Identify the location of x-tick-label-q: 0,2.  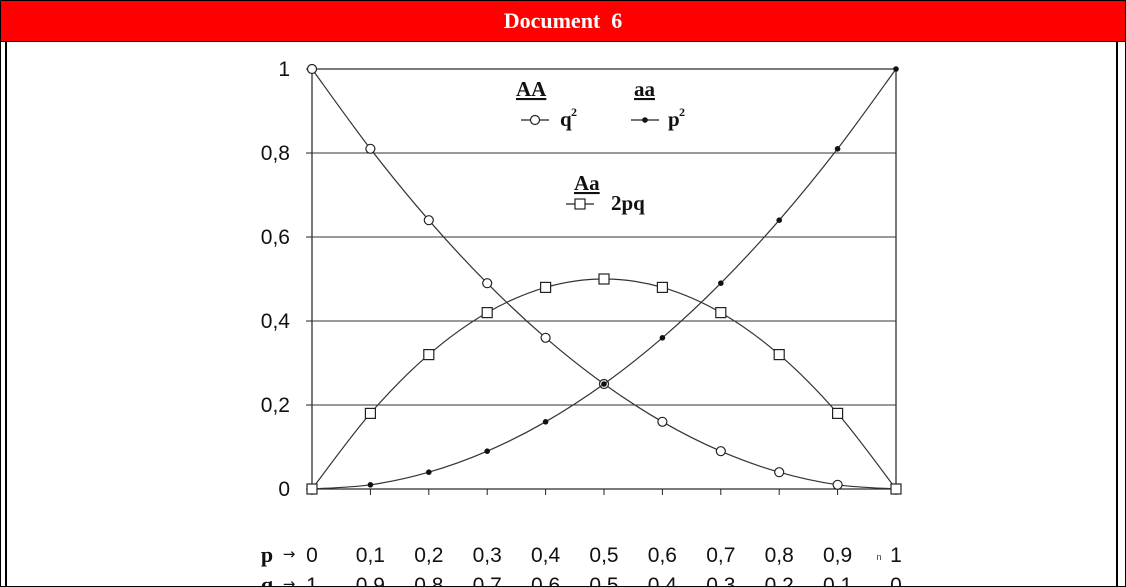
(779, 580).